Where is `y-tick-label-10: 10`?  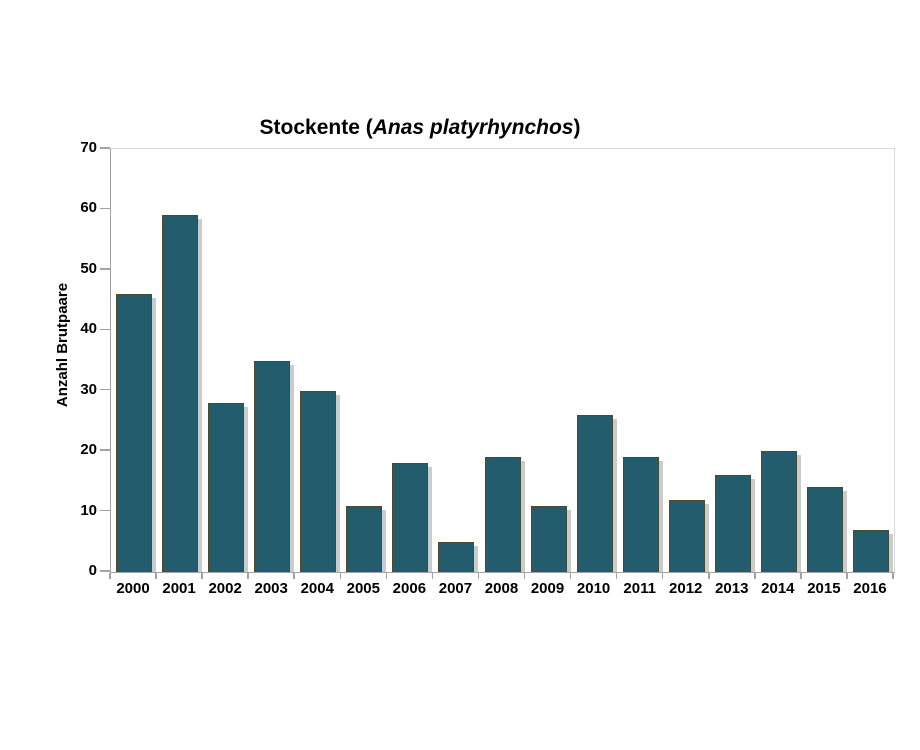 y-tick-label-10: 10 is located at coordinates (88, 510).